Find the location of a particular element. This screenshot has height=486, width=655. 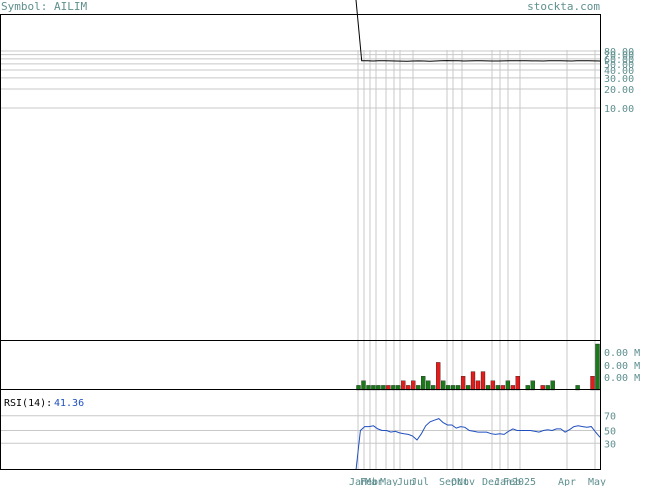

price-tick-label: 10.00 is located at coordinates (619, 109).